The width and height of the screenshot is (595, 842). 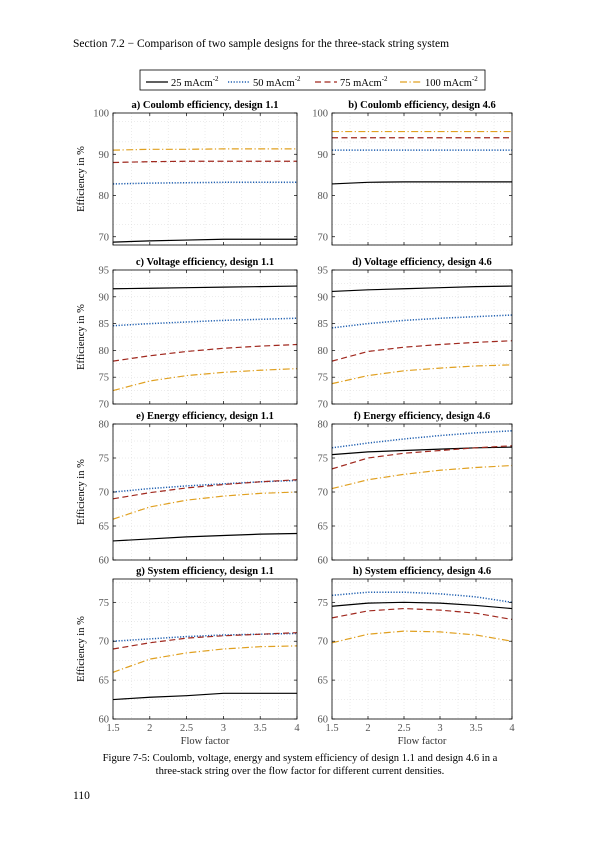 I want to click on legend-label-3: 75 mAcm-2, so click(x=364, y=82).